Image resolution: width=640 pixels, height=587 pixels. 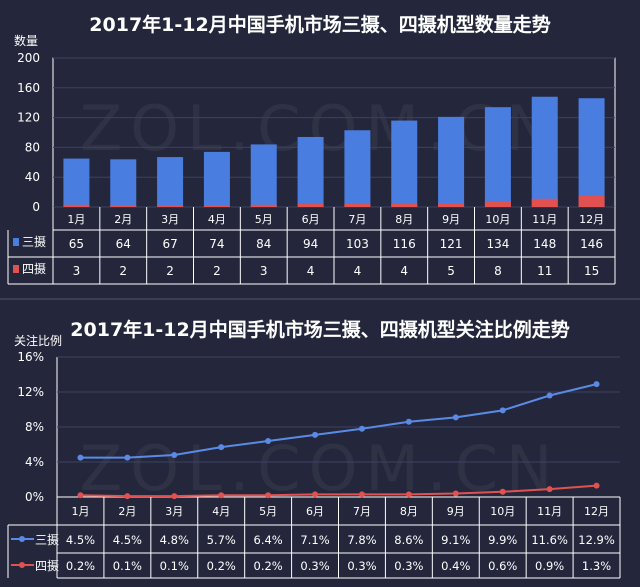 I want to click on data-label: 5.7%, so click(x=221, y=540).